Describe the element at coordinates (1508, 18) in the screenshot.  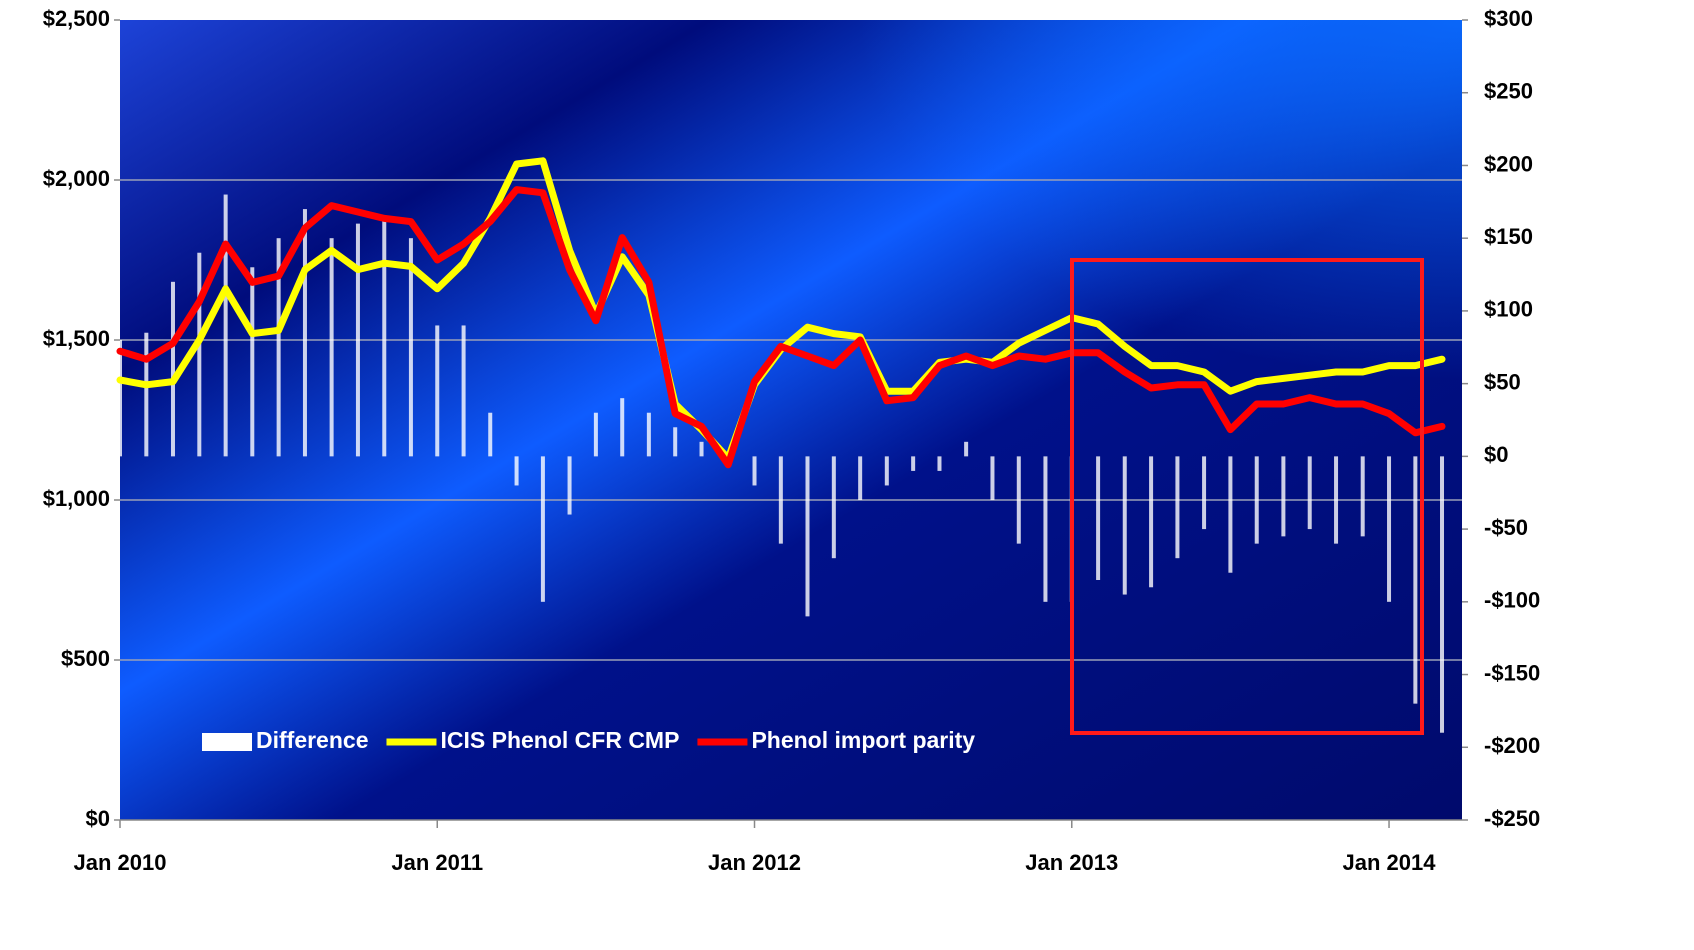
I see `y2-tick-label: $300` at that location.